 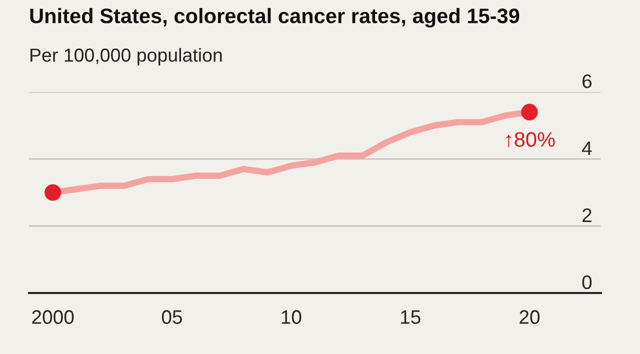 What do you see at coordinates (172, 317) in the screenshot?
I see `x-tick-label: 05` at bounding box center [172, 317].